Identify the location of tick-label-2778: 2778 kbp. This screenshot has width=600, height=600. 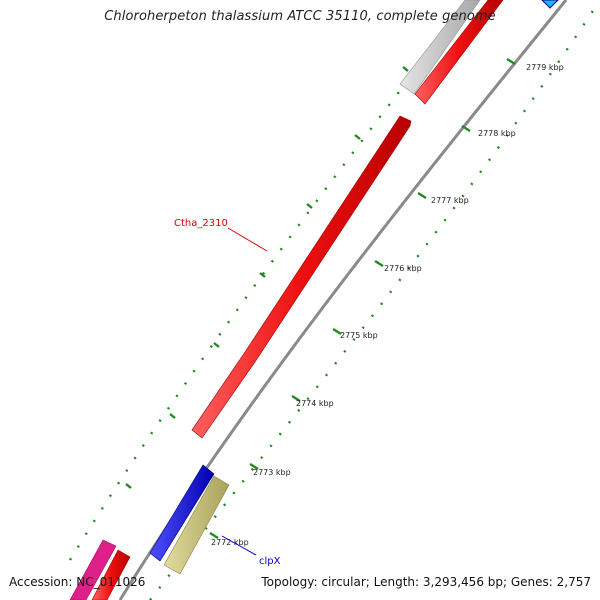
(497, 133).